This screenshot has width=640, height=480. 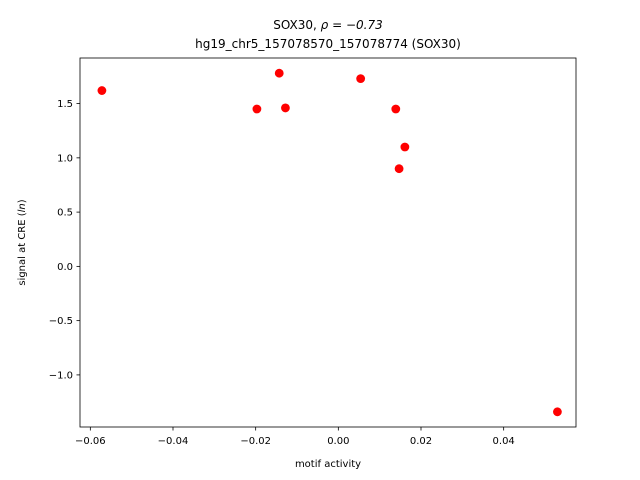 I want to click on x-axis-label: motif activity, so click(x=328, y=464).